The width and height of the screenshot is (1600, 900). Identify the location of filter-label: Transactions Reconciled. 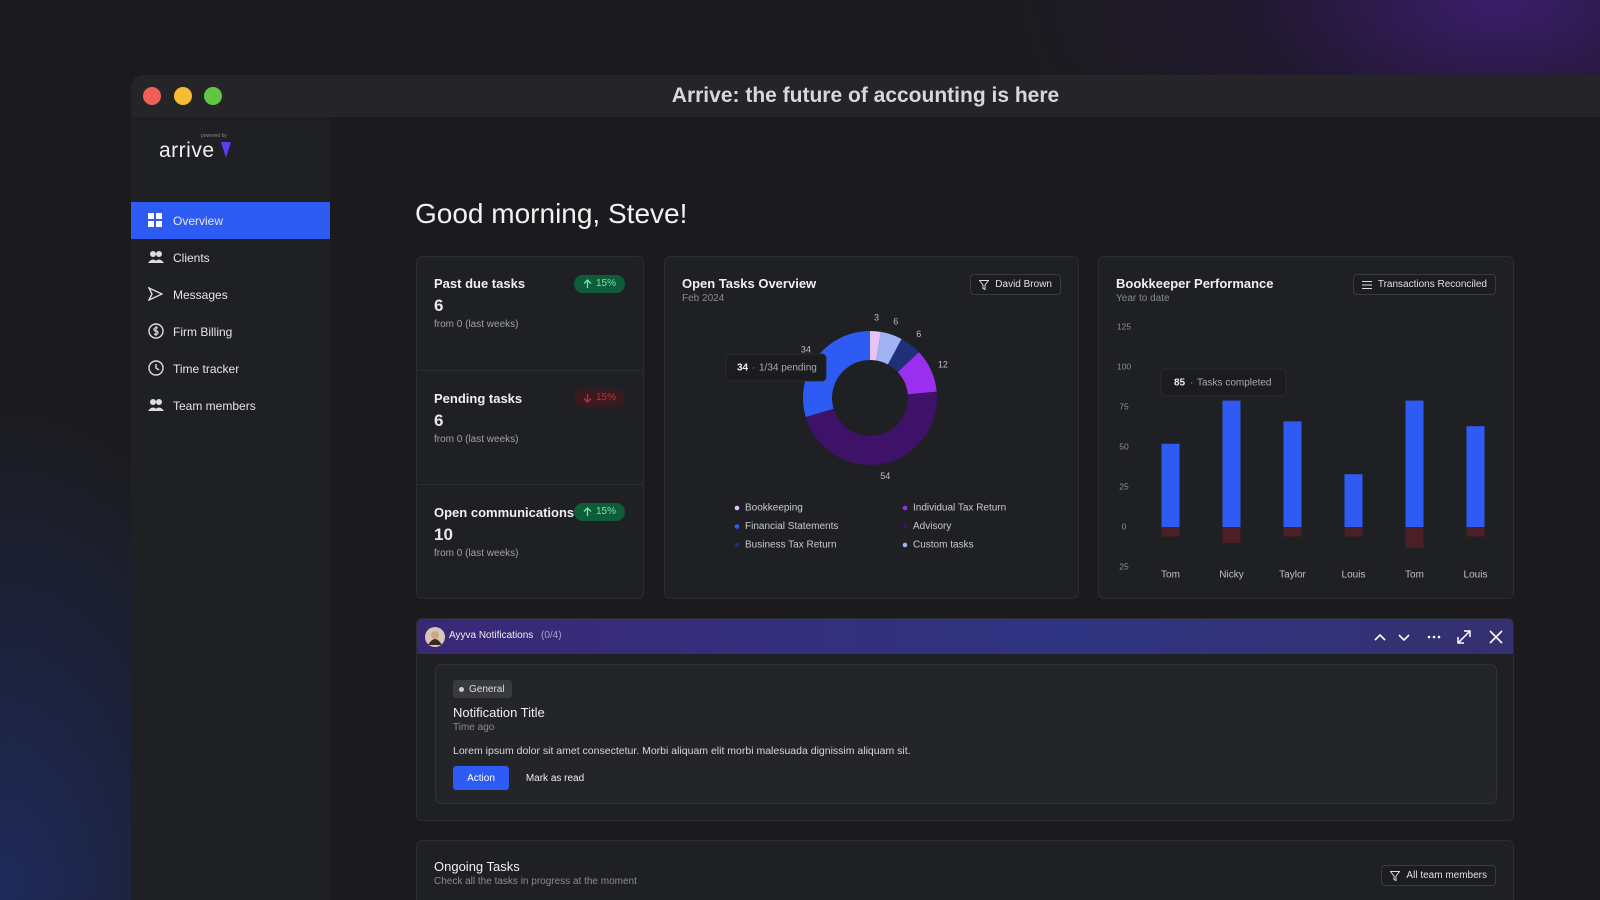
(1432, 284).